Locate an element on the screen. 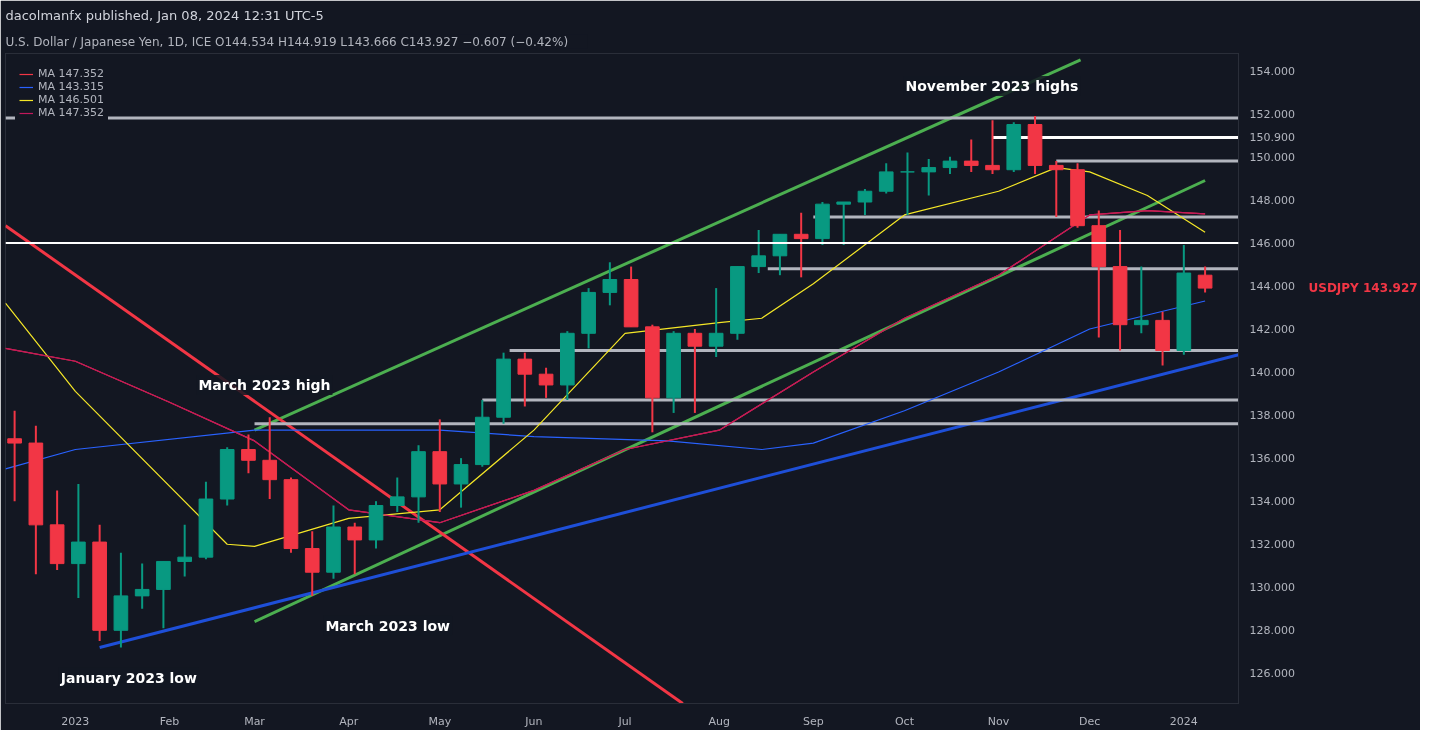 The height and width of the screenshot is (739, 1429). x-tick-label: Aug is located at coordinates (719, 721).